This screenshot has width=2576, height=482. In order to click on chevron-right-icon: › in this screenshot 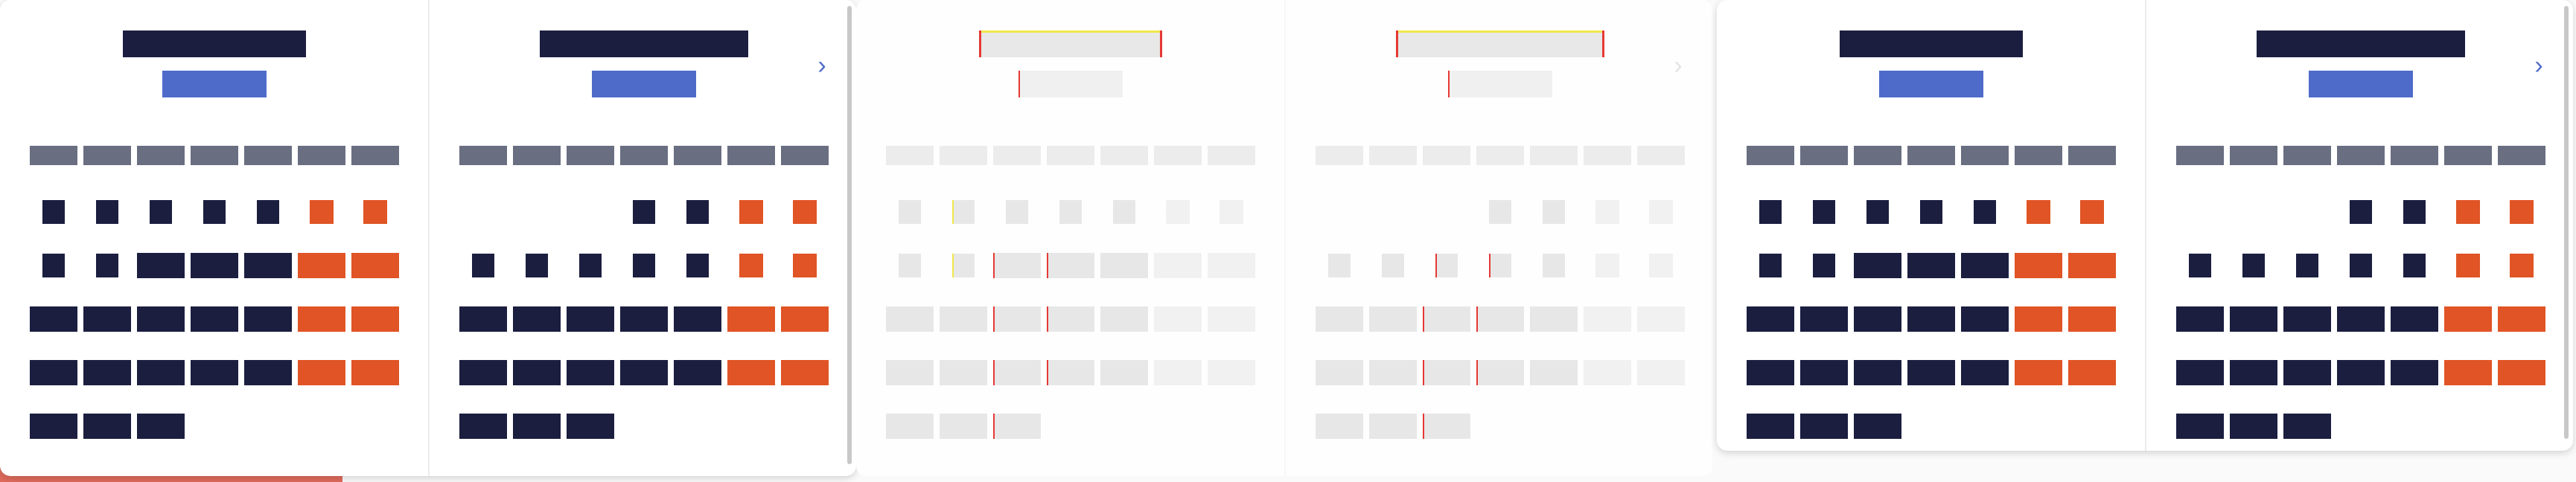, I will do `click(821, 65)`.